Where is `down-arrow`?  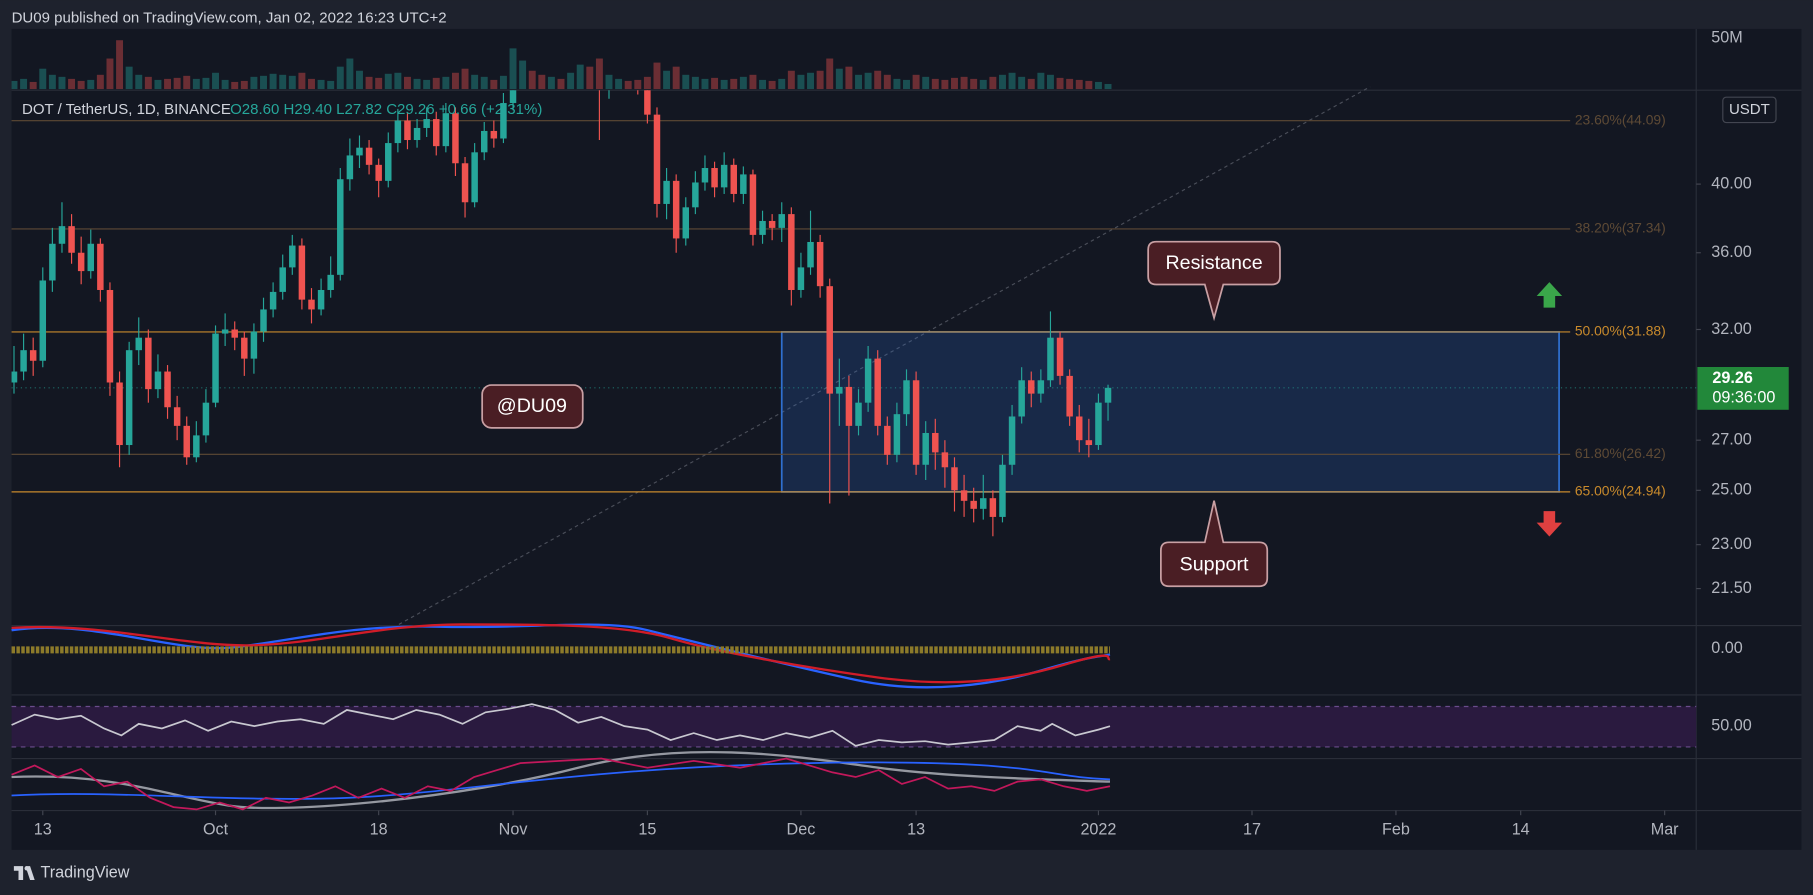
down-arrow is located at coordinates (1549, 524).